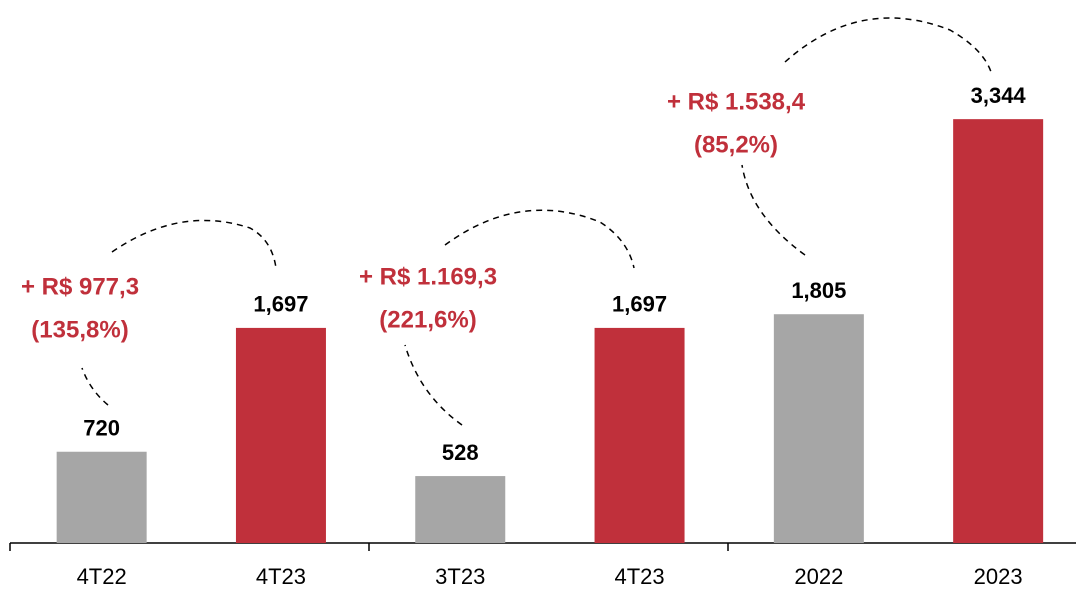 The height and width of the screenshot is (589, 1076). What do you see at coordinates (460, 452) in the screenshot?
I see `value-label: 528` at bounding box center [460, 452].